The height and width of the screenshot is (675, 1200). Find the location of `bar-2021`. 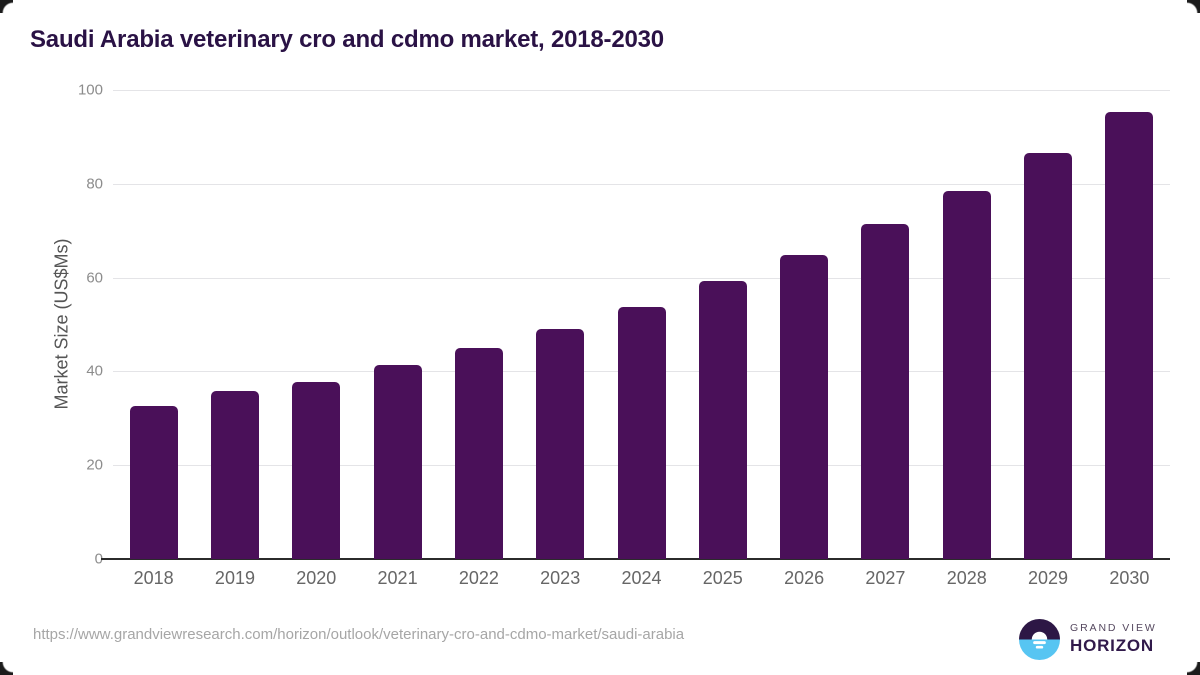

bar-2021 is located at coordinates (397, 462).